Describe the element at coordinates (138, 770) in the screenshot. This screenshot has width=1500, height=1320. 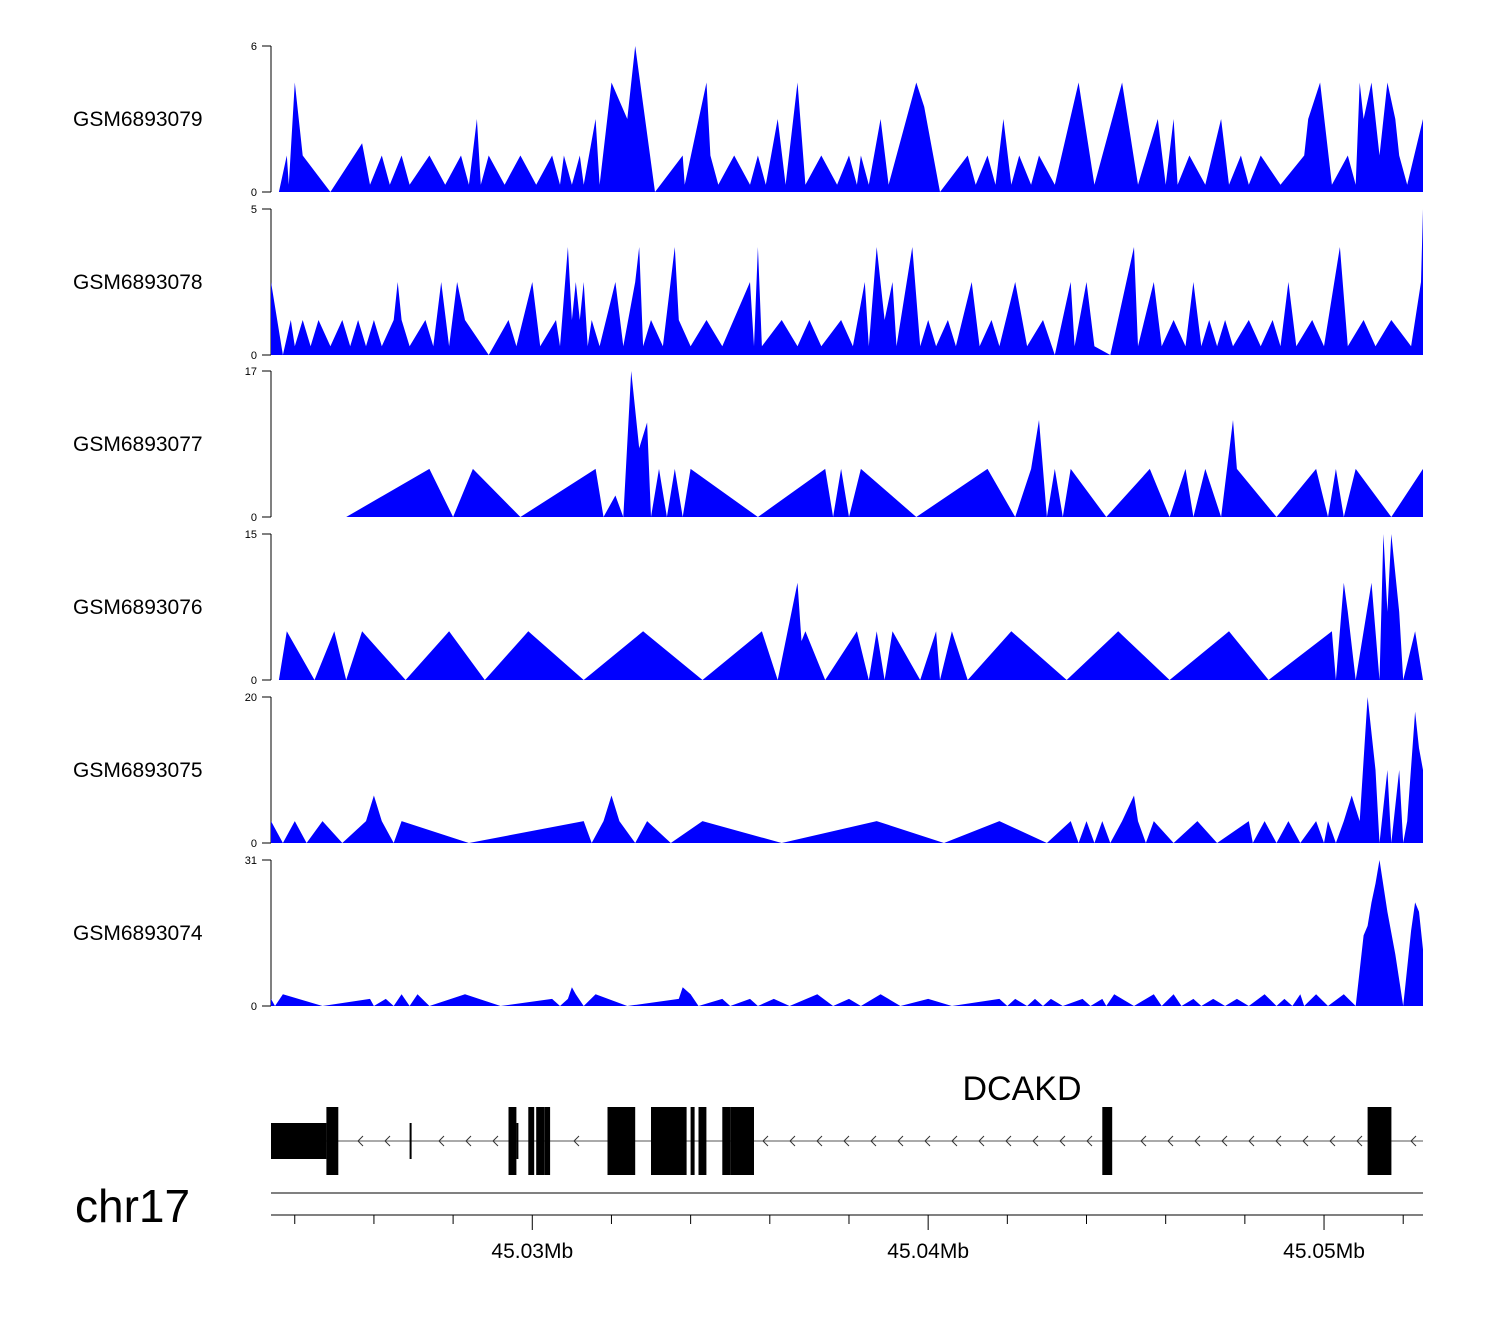
I see `track-label: GSM6893075` at that location.